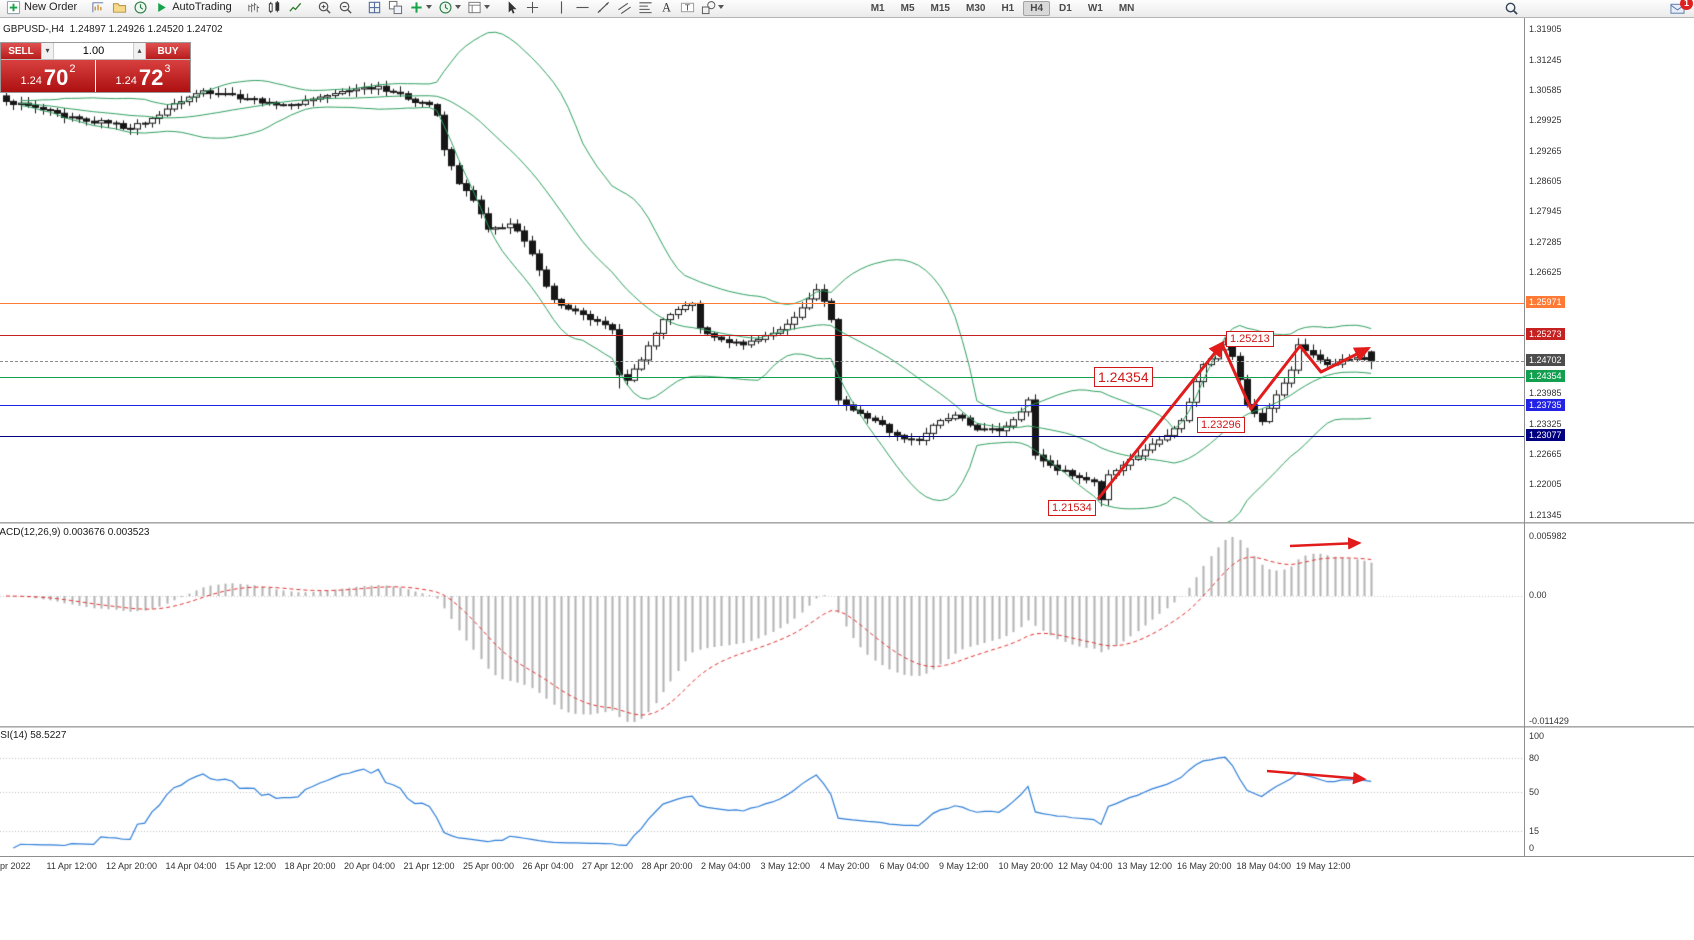 Image resolution: width=1694 pixels, height=940 pixels. What do you see at coordinates (1545, 453) in the screenshot?
I see `price-tick-label: 1.22665` at bounding box center [1545, 453].